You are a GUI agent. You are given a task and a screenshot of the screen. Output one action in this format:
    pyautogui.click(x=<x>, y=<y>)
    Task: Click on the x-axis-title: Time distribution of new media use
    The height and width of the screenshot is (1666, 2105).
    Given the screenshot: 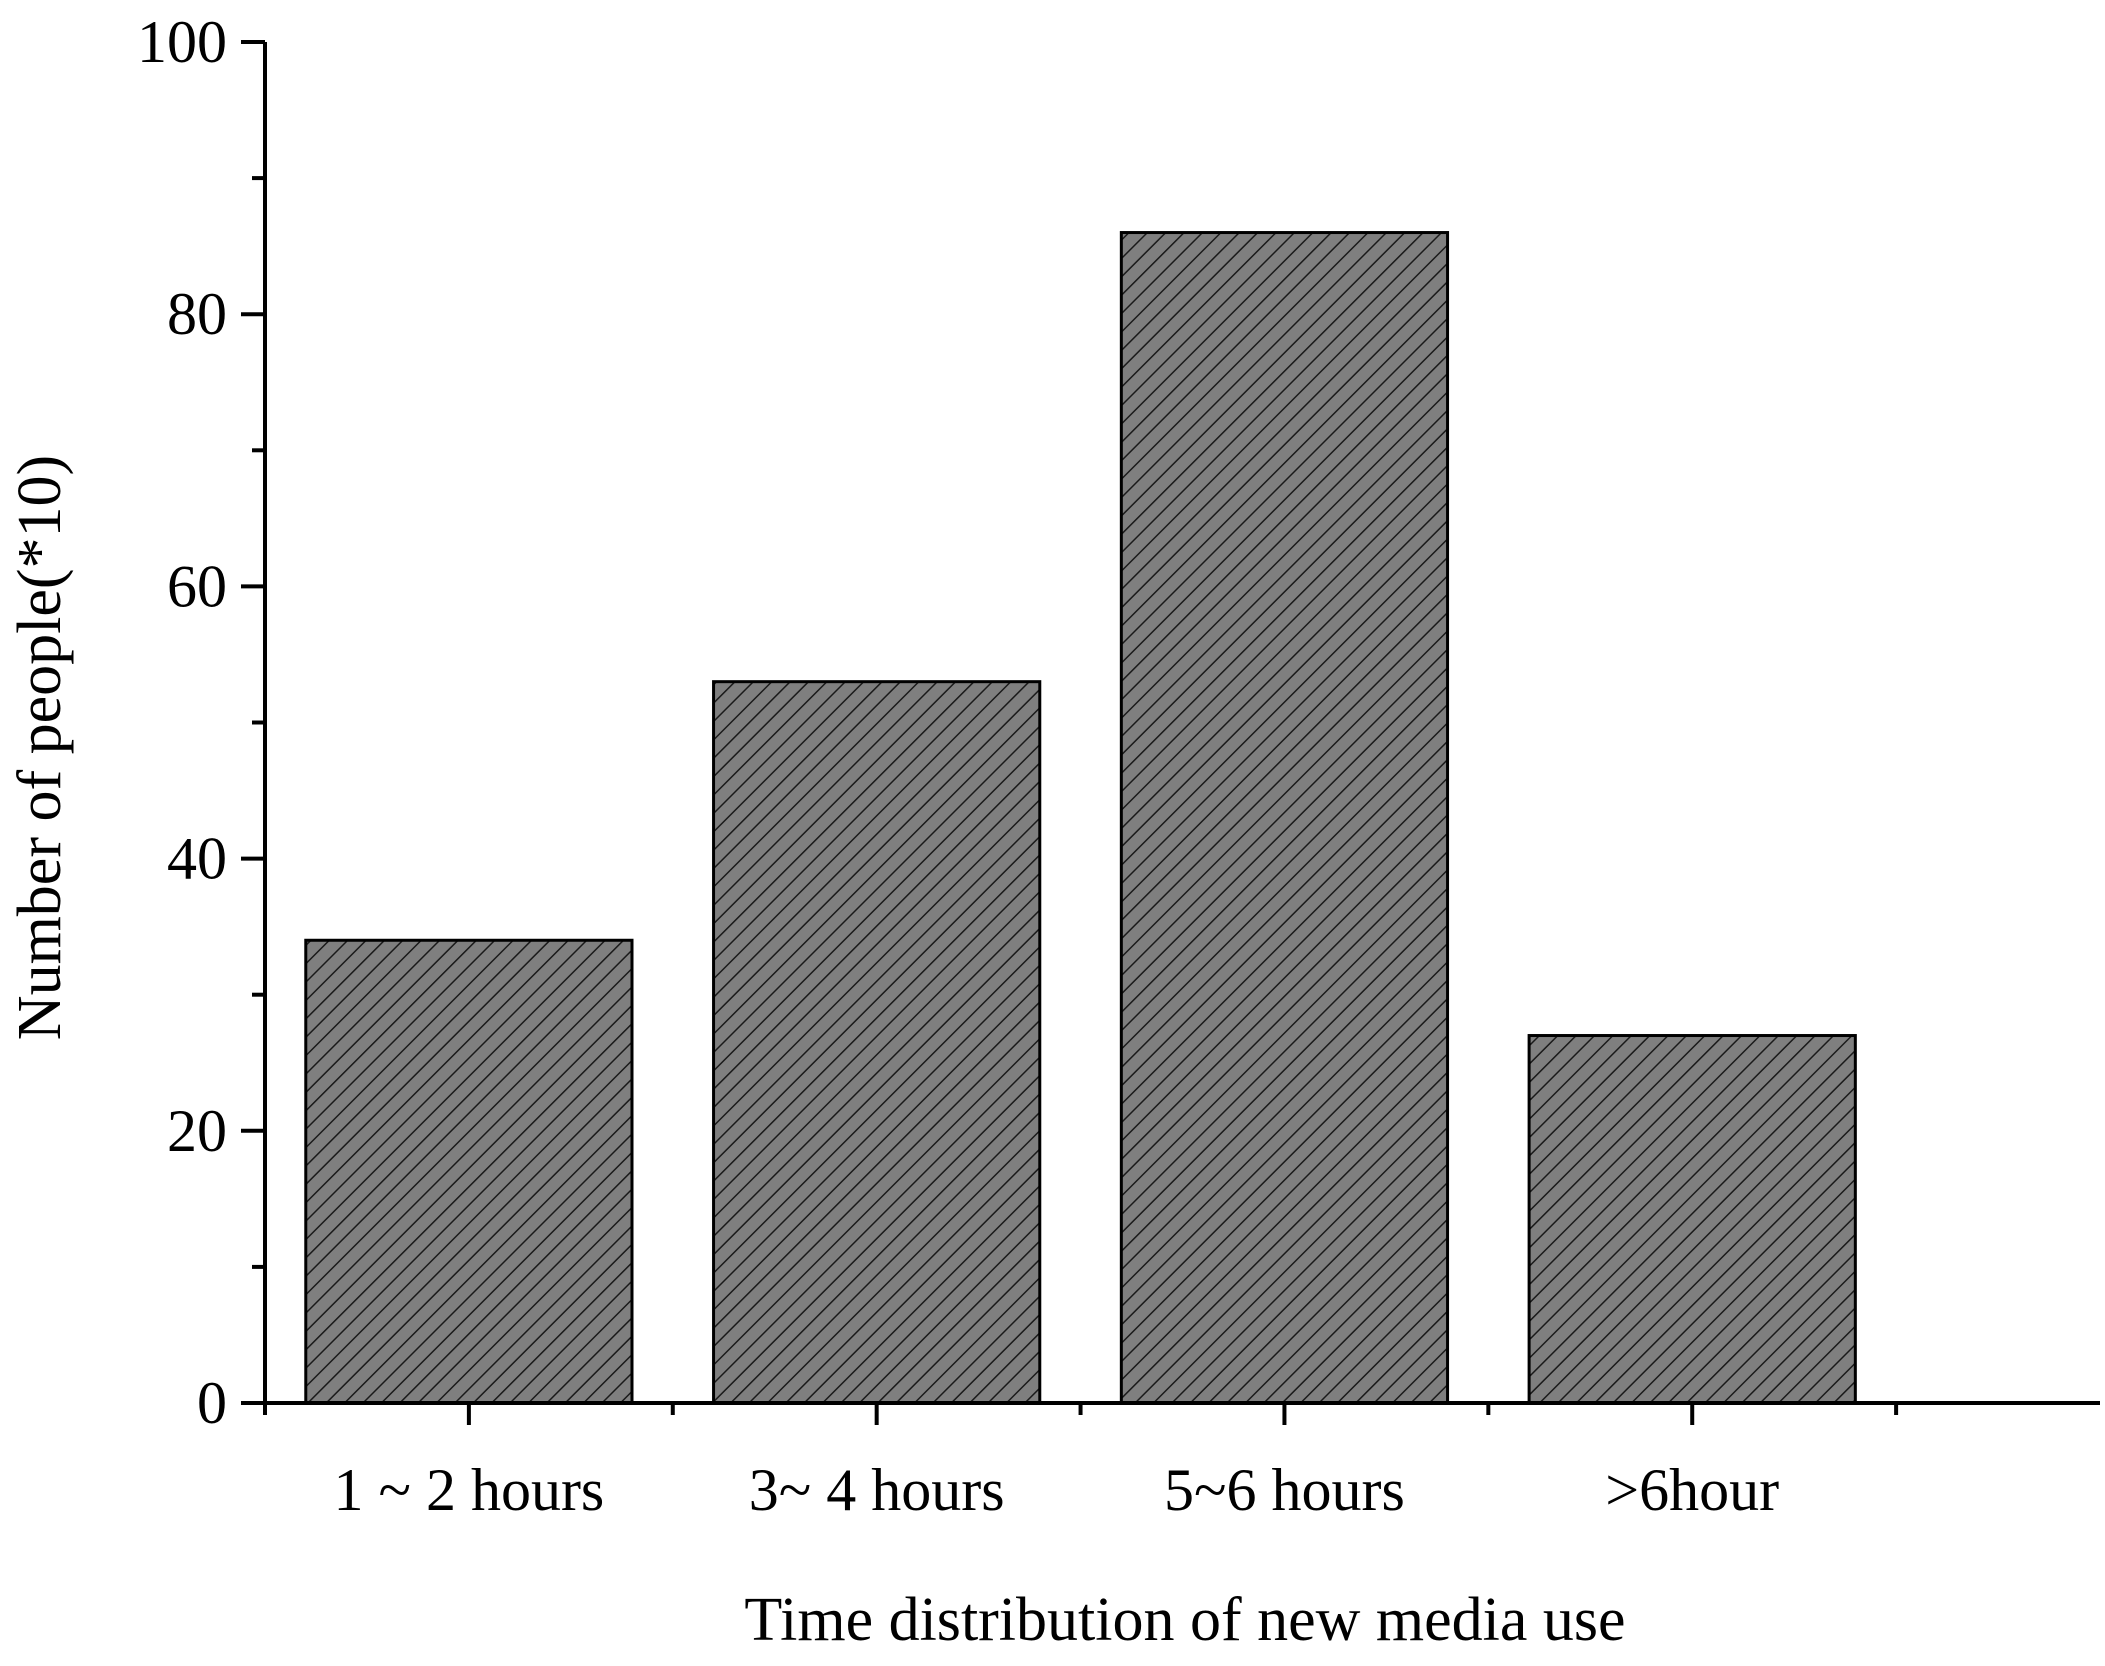 What is the action you would take?
    pyautogui.click(x=1184, y=1620)
    